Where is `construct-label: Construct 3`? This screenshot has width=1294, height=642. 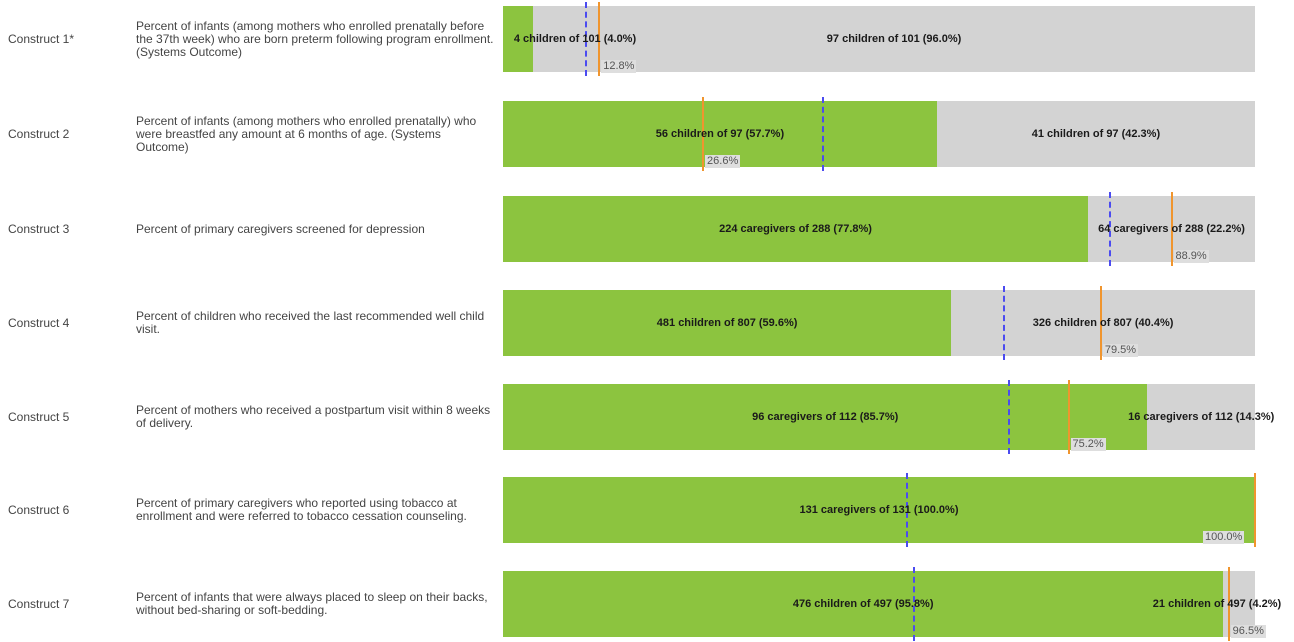 construct-label: Construct 3 is located at coordinates (39, 229).